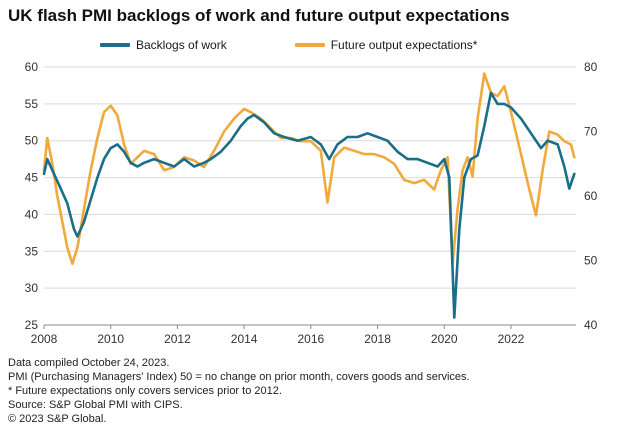 This screenshot has height=443, width=622. Describe the element at coordinates (244, 339) in the screenshot. I see `x-tick-label: 2014` at that location.